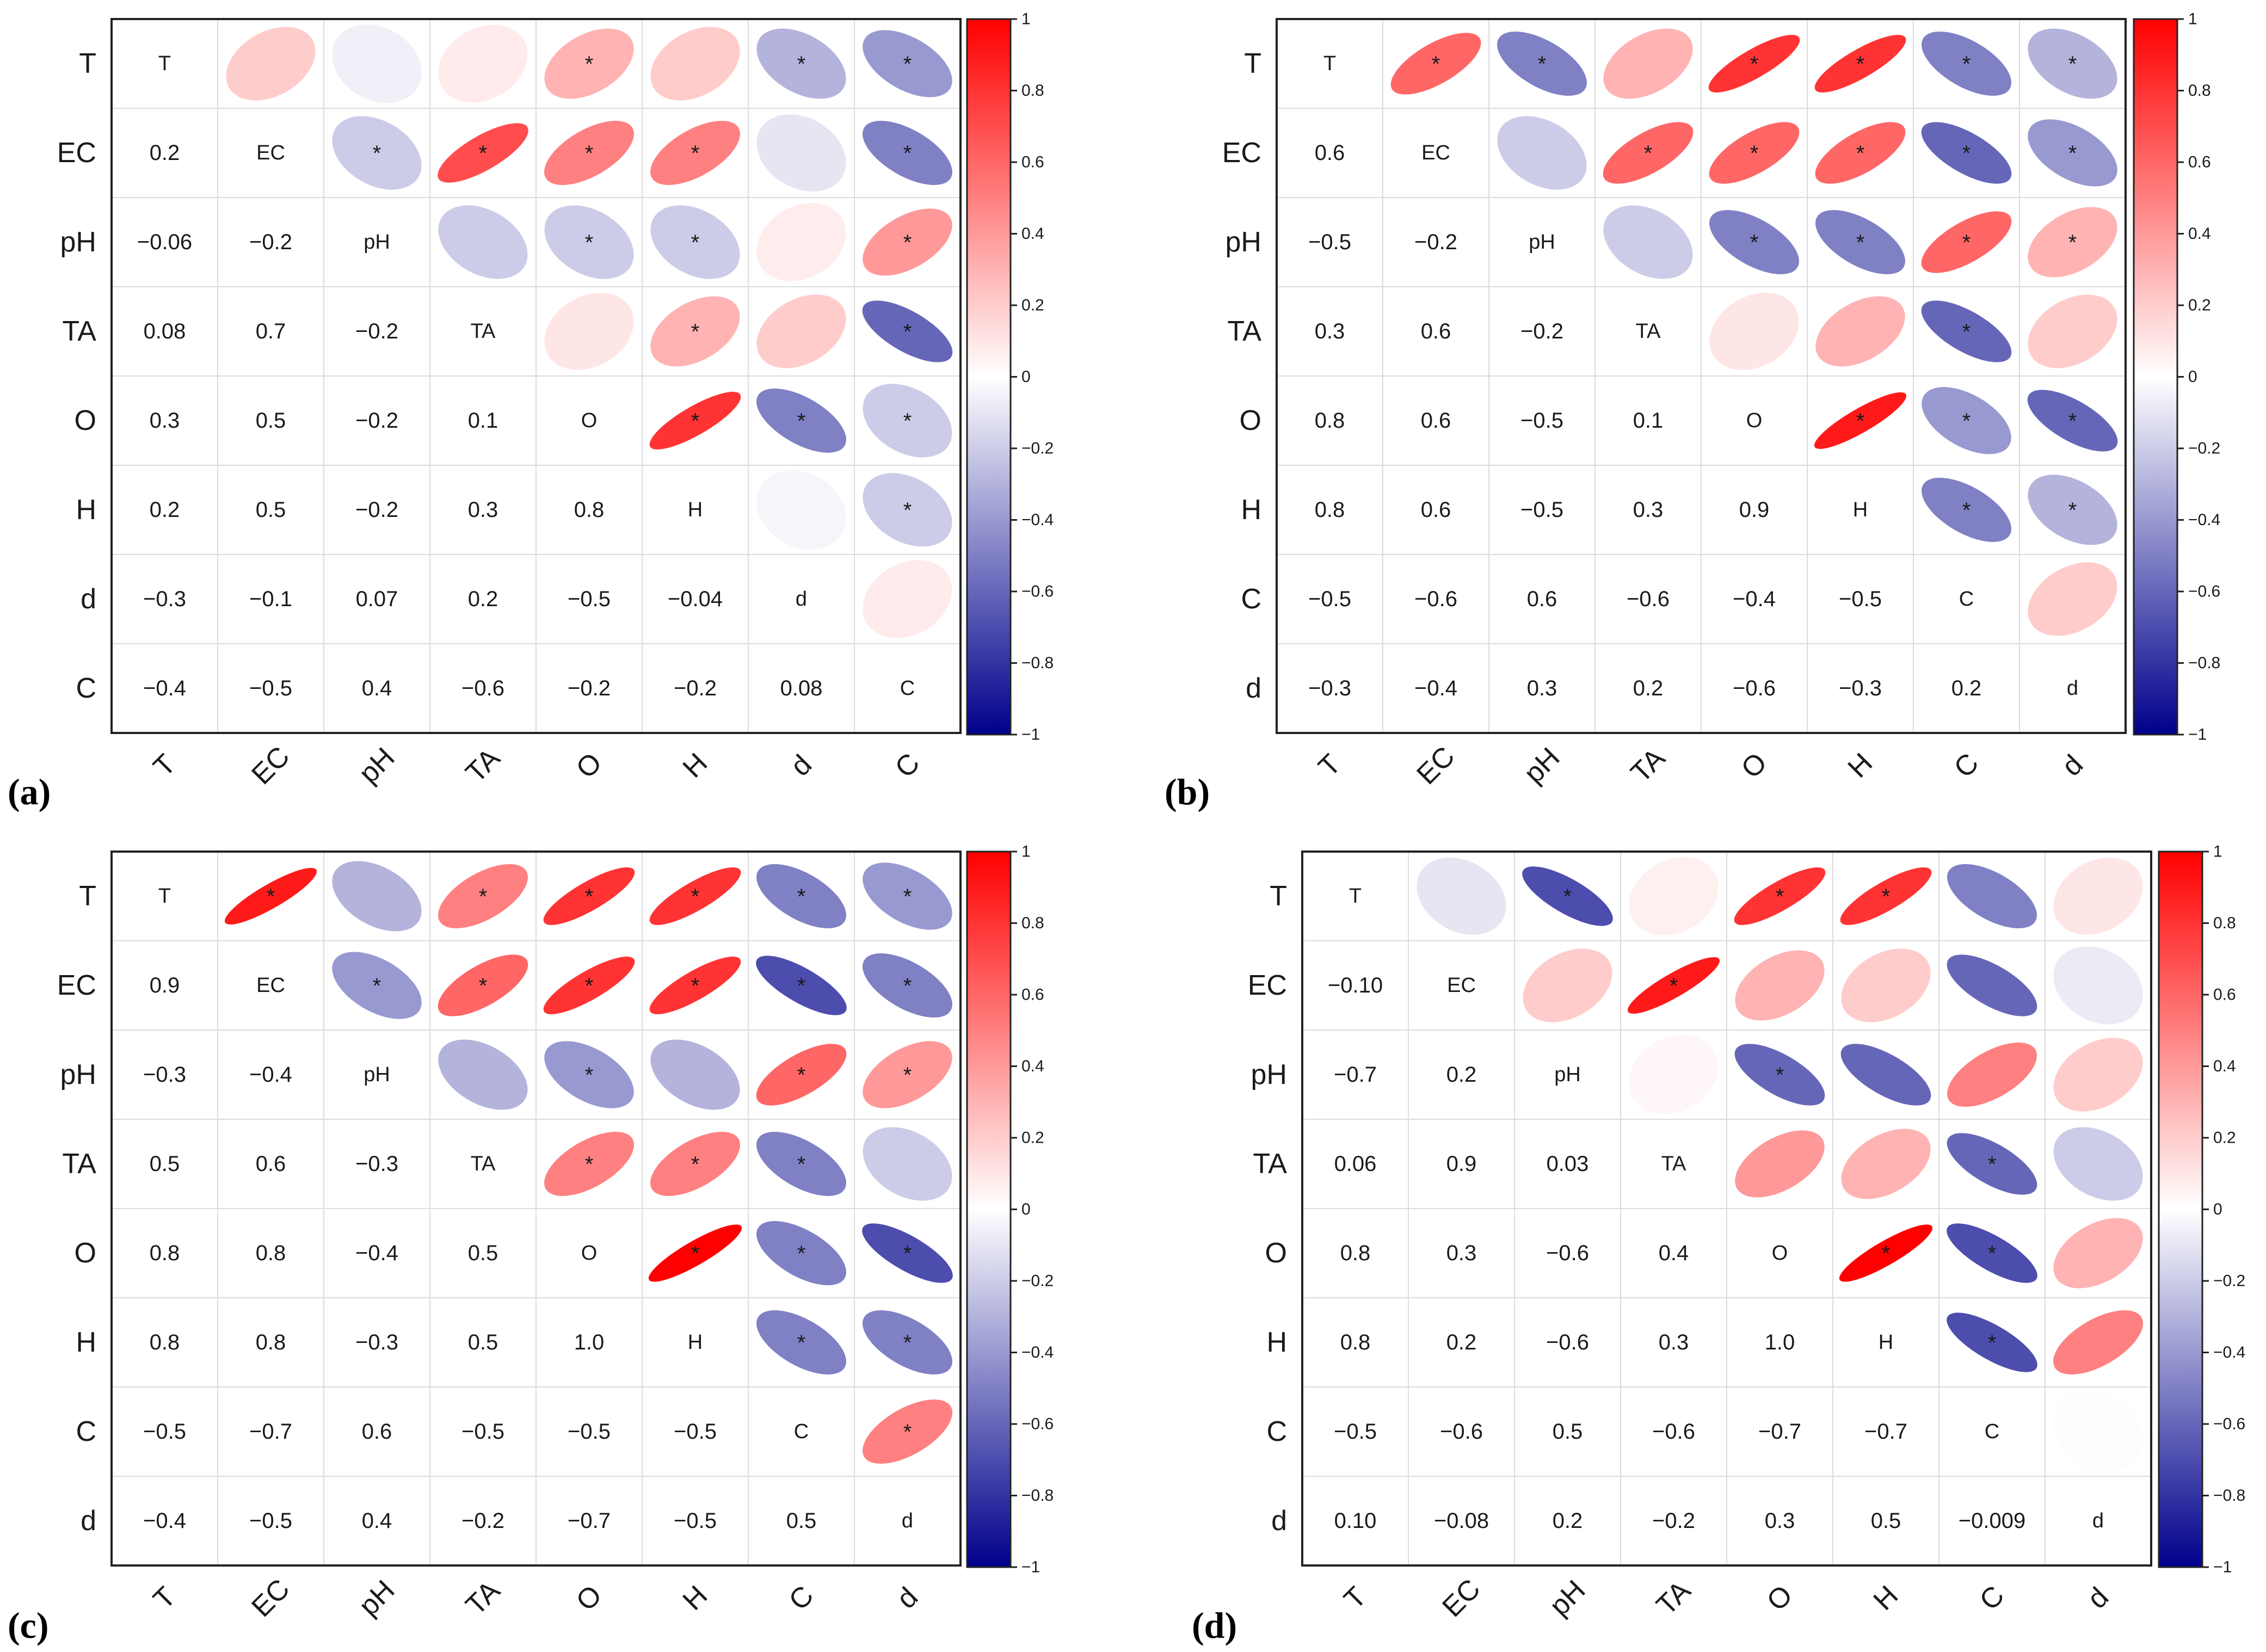 This screenshot has height=1652, width=2266. I want to click on panel-d-colorbar-tick-label: −0.6, so click(2229, 1424).